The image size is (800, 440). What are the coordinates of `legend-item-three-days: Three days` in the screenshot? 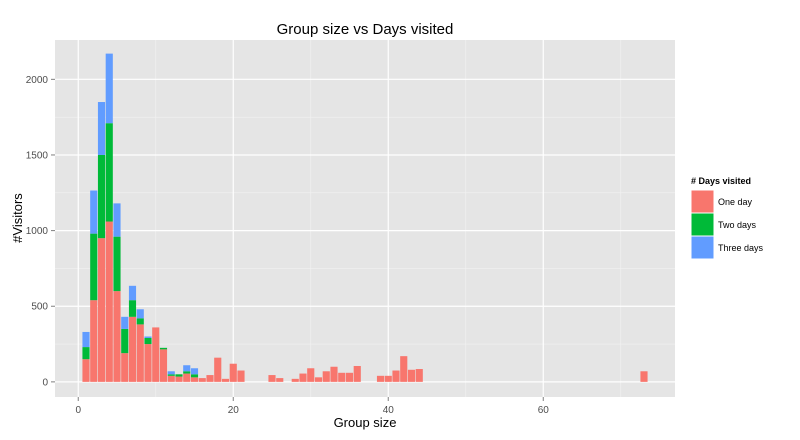 It's located at (727, 247).